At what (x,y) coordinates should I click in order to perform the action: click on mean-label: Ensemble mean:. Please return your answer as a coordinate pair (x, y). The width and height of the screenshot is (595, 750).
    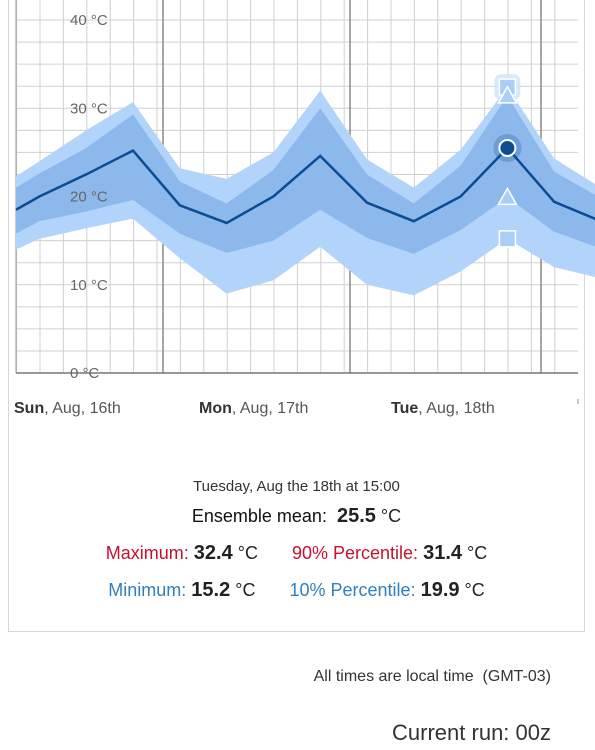
    Looking at the image, I should click on (259, 516).